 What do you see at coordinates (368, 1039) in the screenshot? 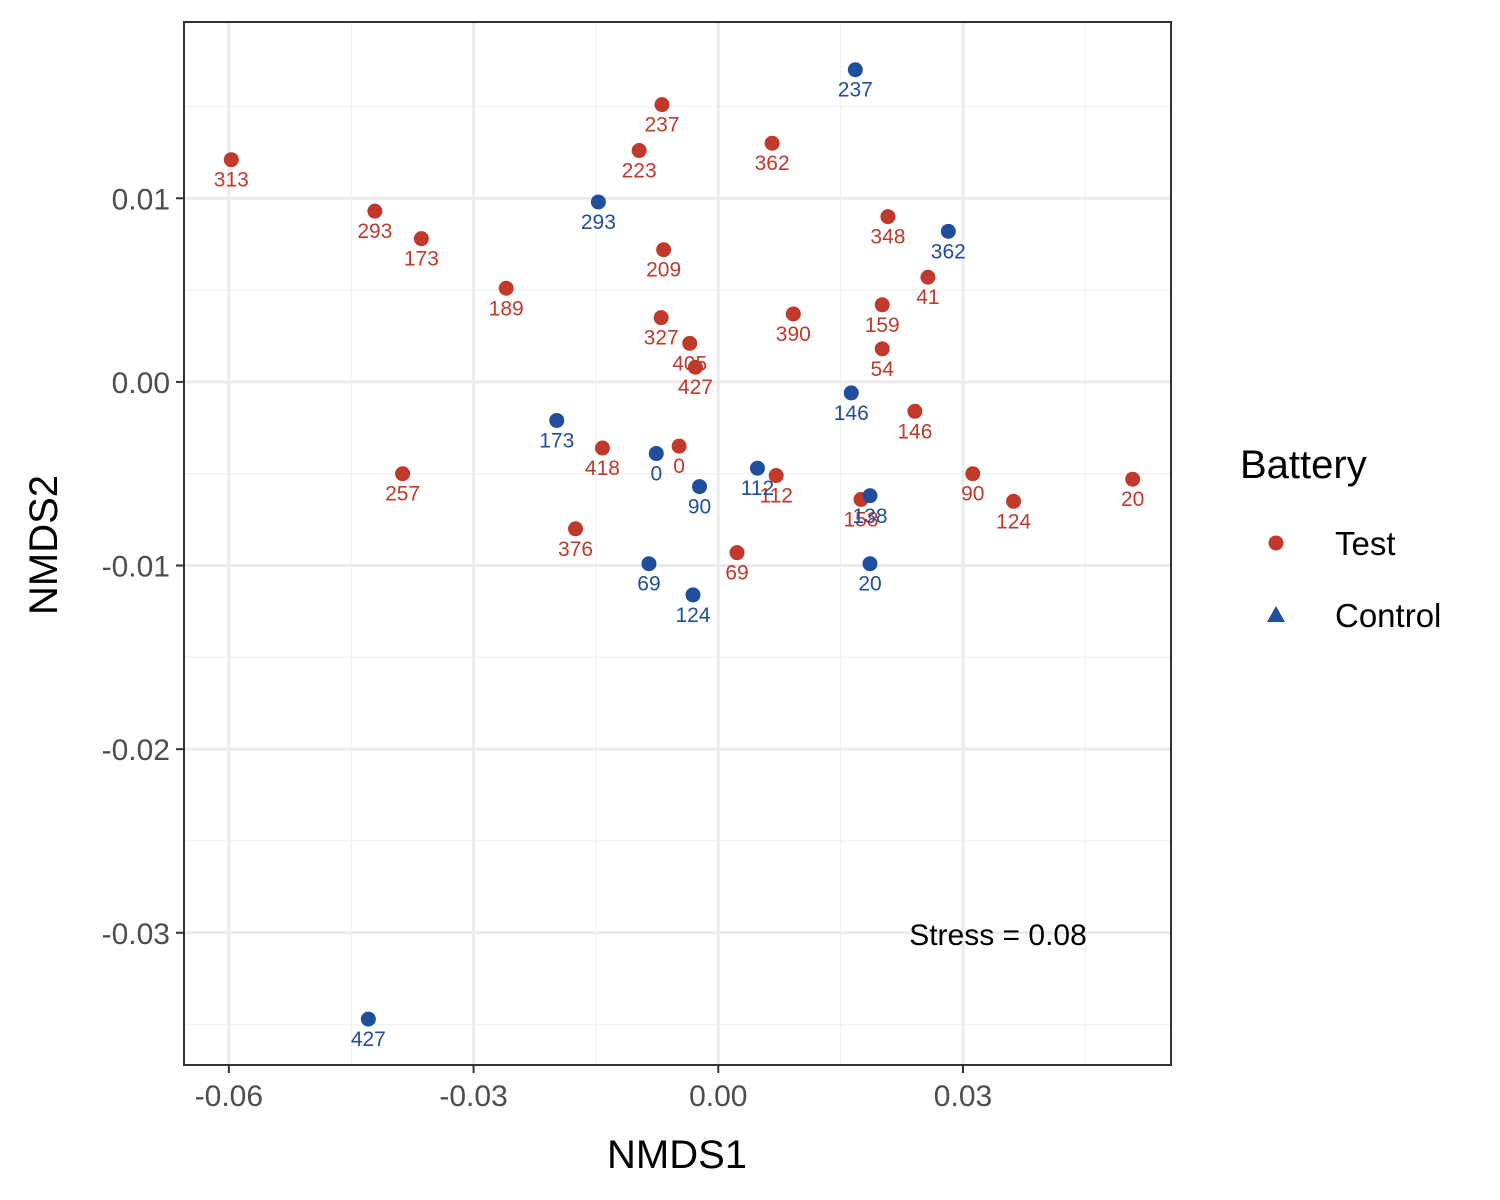
I see `control-point-label: 427` at bounding box center [368, 1039].